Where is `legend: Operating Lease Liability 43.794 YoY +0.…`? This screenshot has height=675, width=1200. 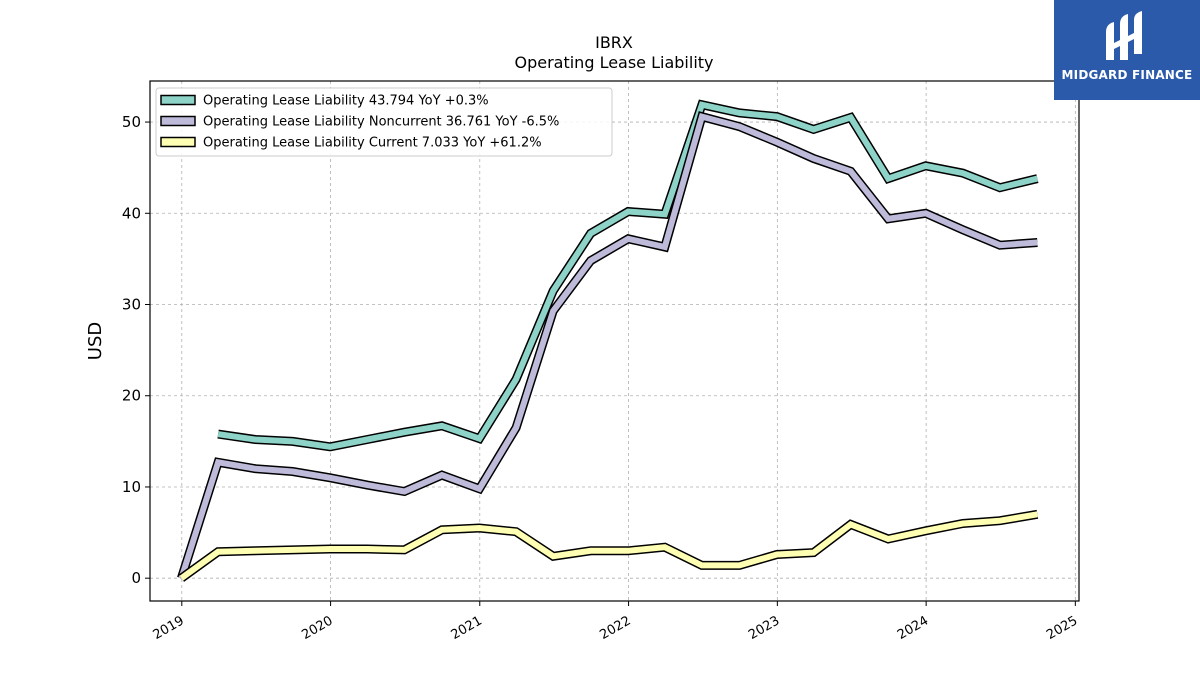
legend: Operating Lease Liability 43.794 YoY +0.… is located at coordinates (384, 122).